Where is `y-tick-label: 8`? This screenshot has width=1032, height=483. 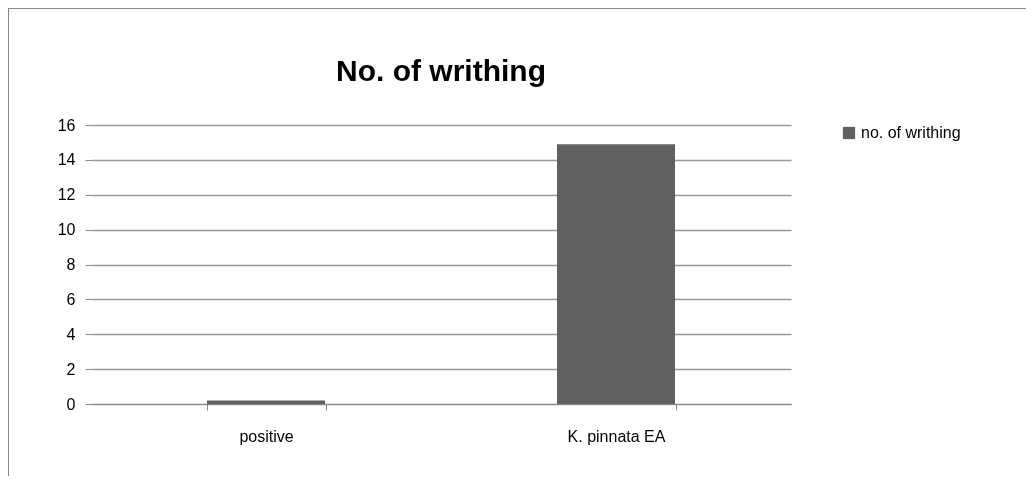 y-tick-label: 8 is located at coordinates (71, 264).